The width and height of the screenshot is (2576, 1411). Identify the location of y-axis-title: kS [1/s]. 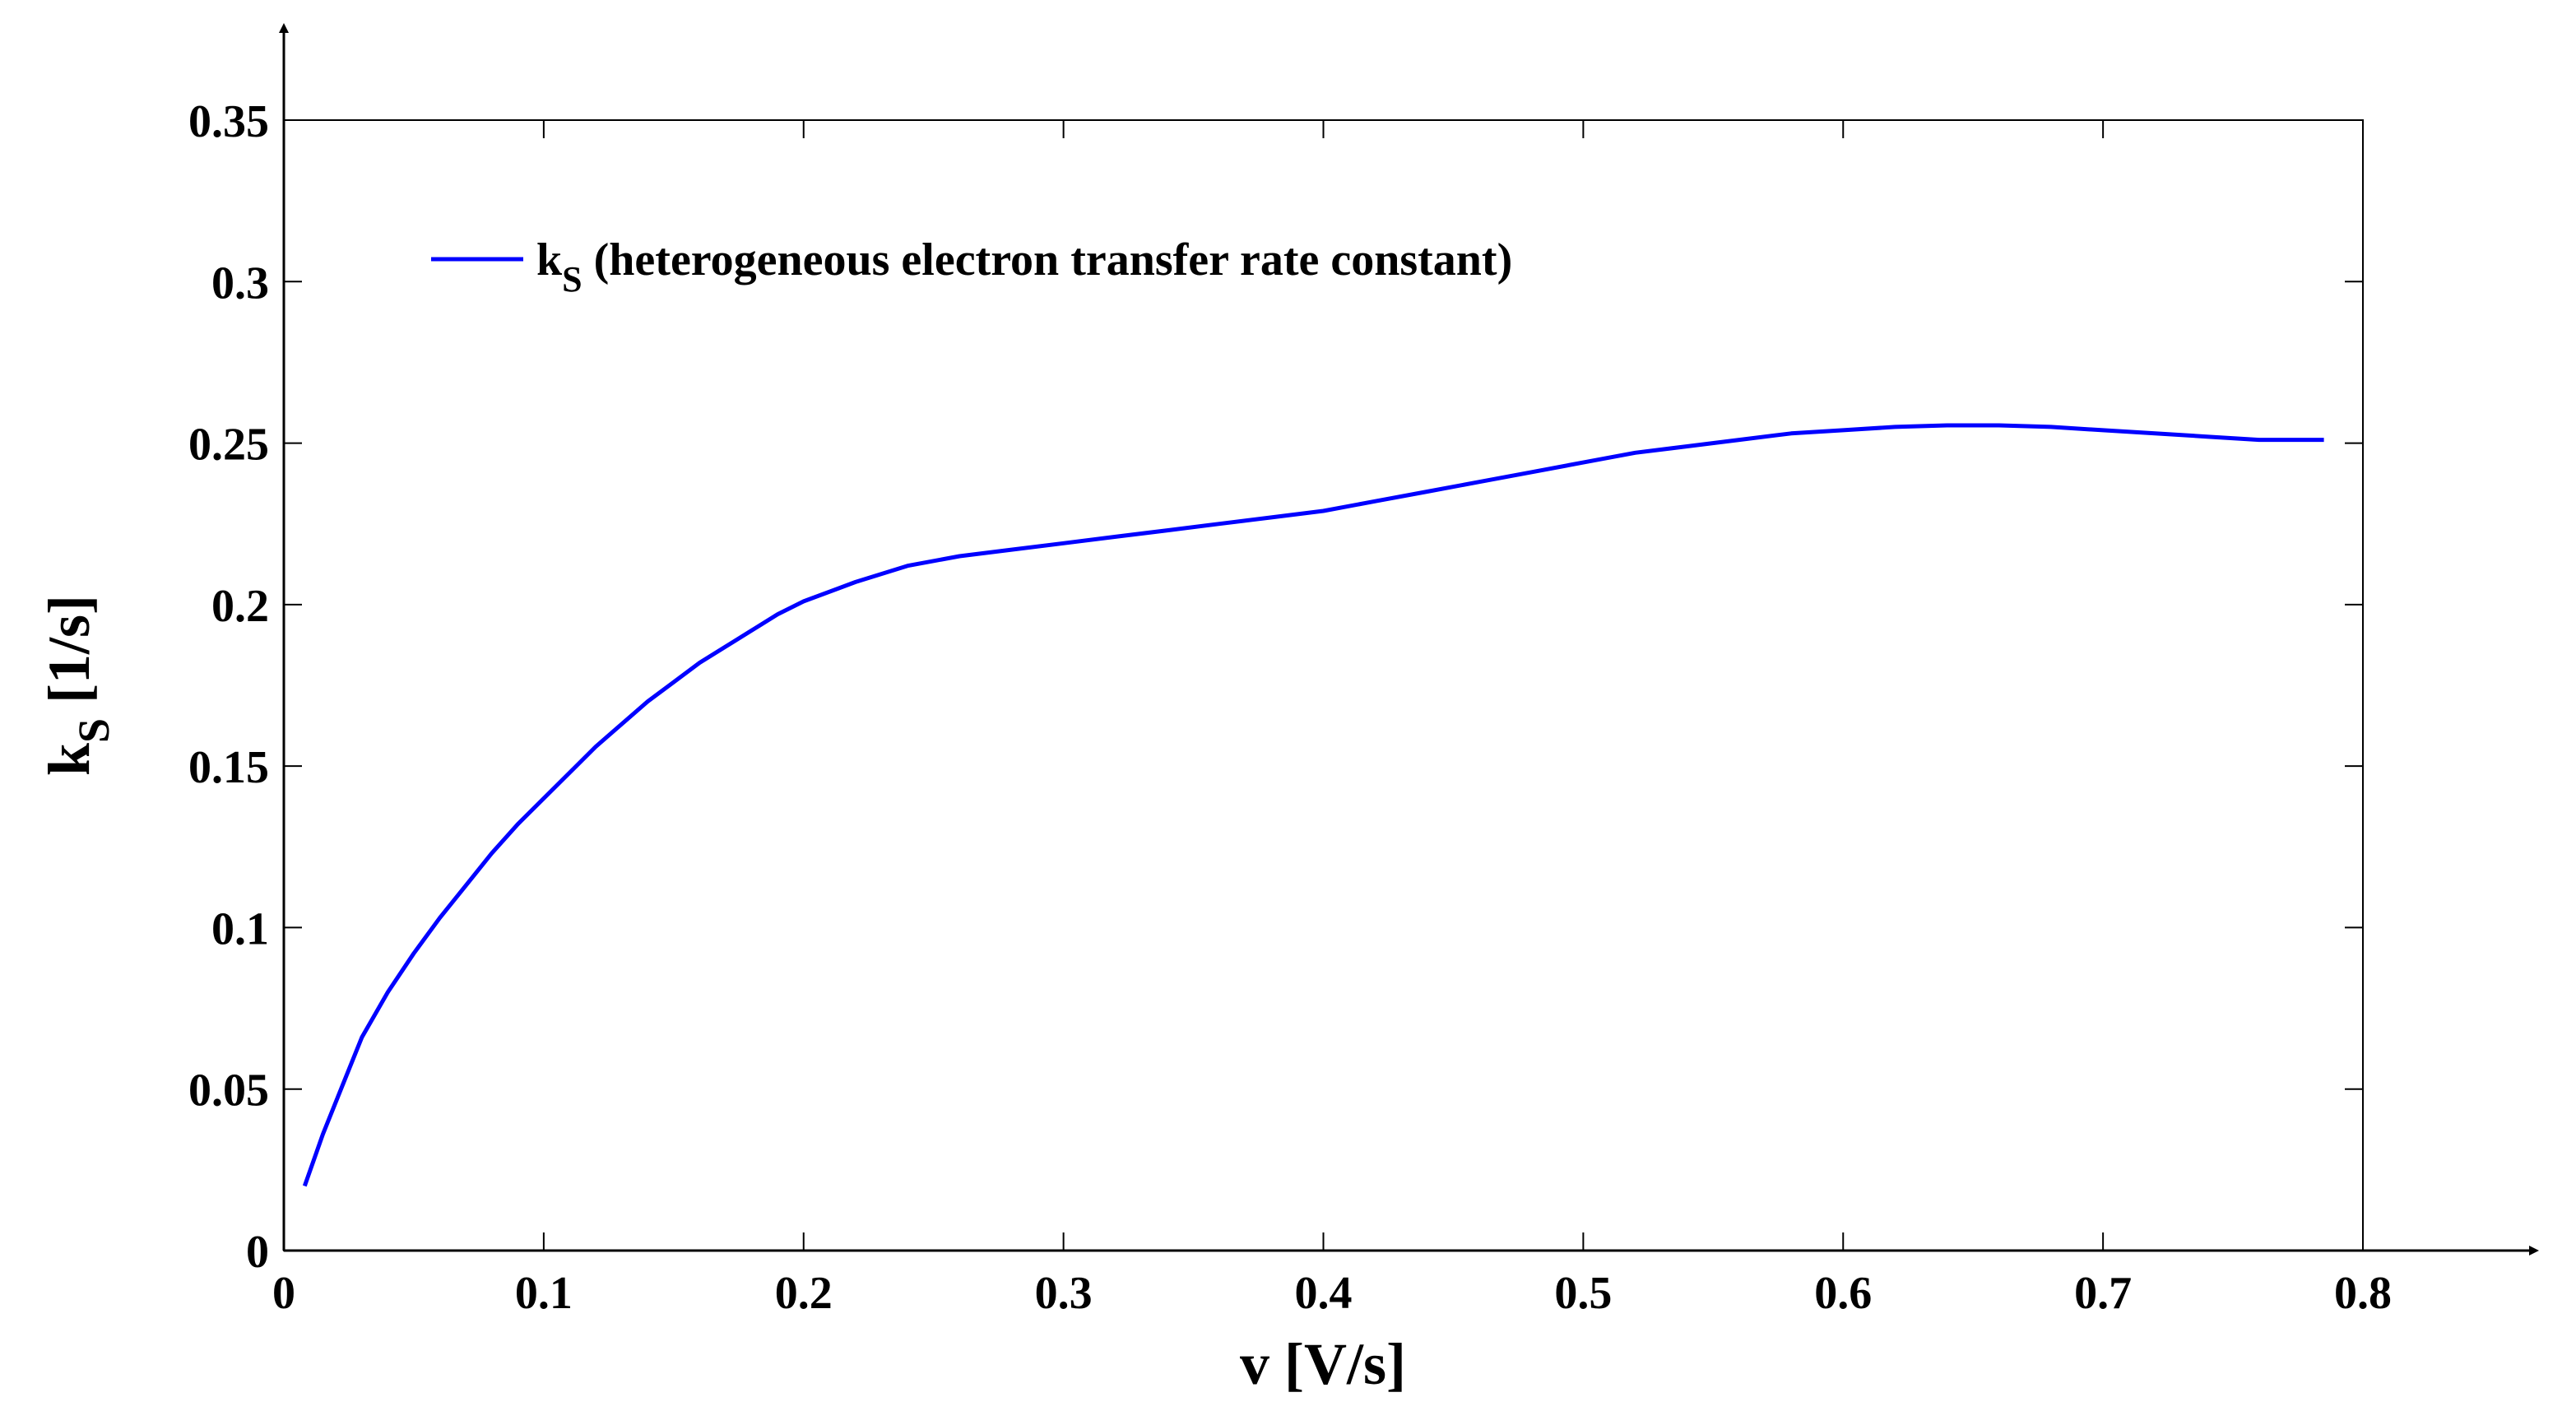
(77, 685).